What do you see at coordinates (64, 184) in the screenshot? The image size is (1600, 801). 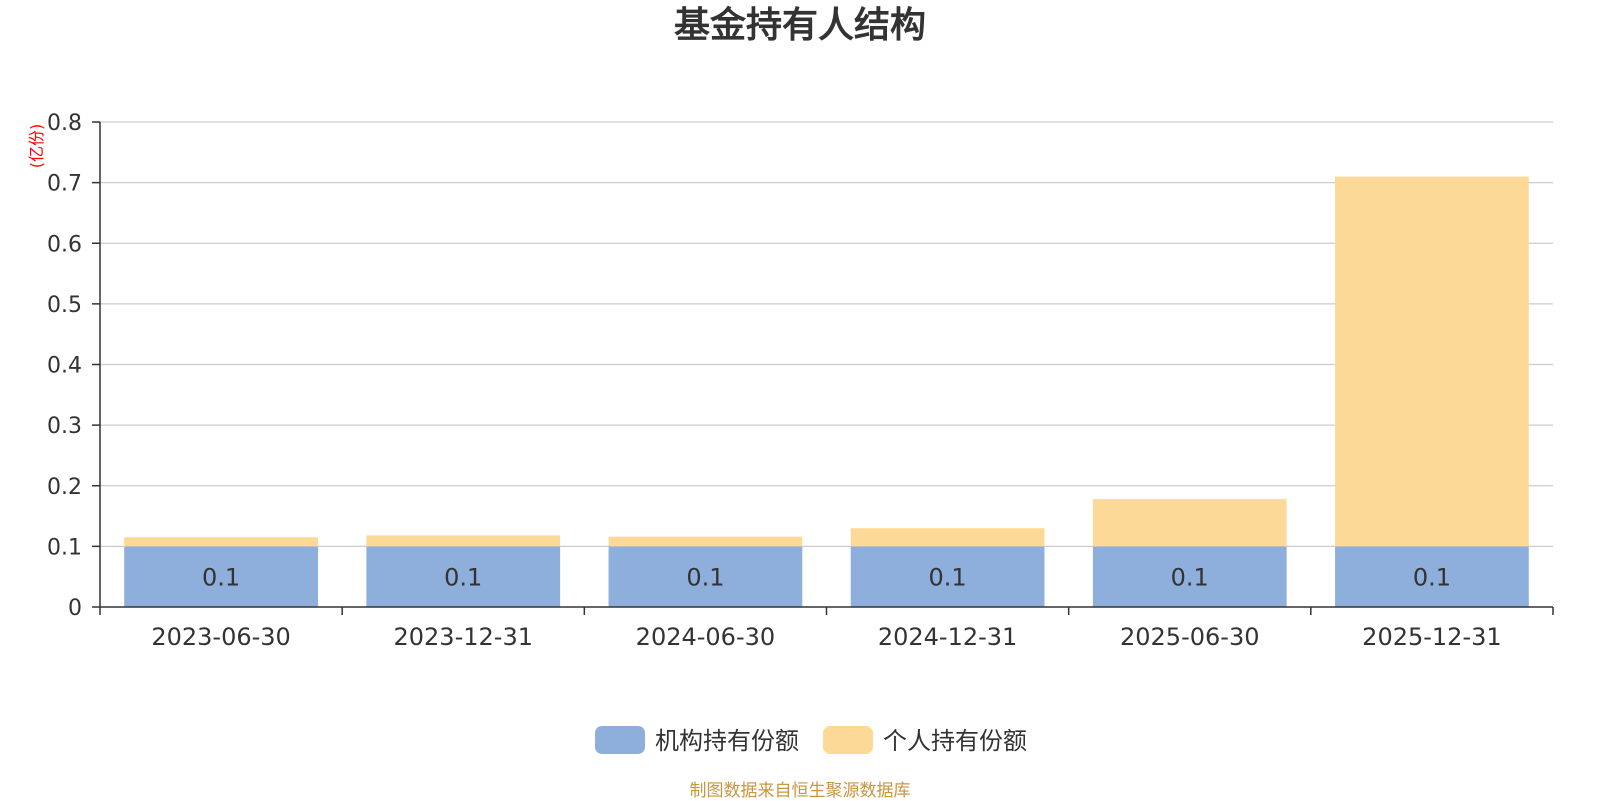 I see `y-tick-label: 0.7` at bounding box center [64, 184].